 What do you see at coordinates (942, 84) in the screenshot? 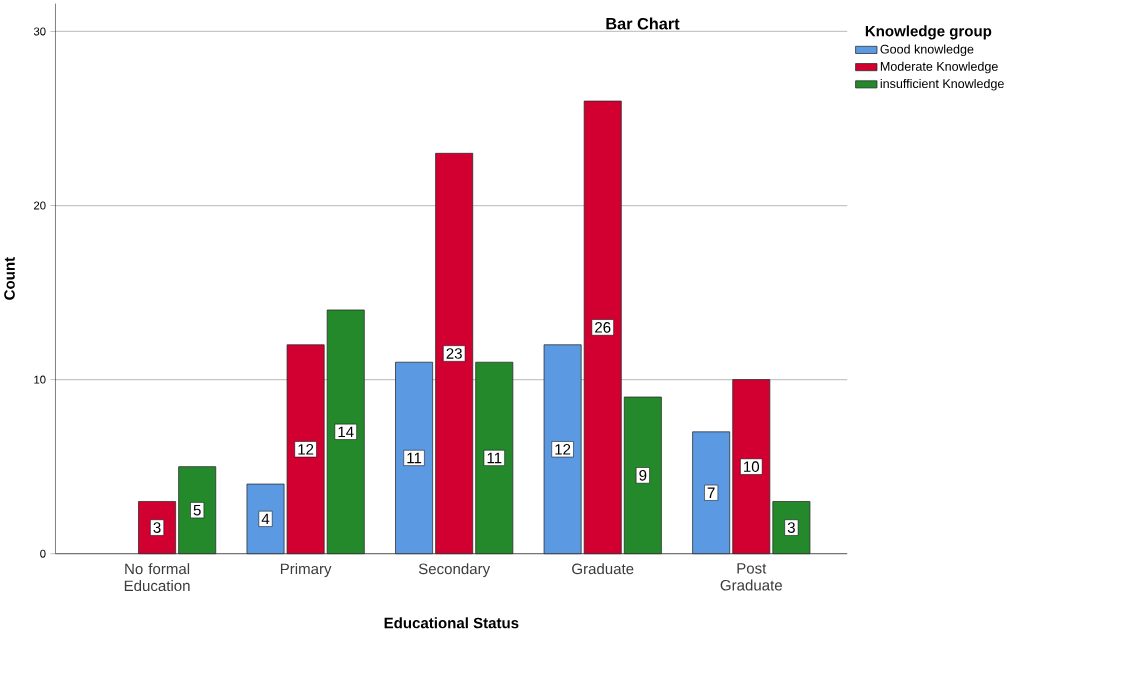
I see `legend-label: insufficient Knowledge` at bounding box center [942, 84].